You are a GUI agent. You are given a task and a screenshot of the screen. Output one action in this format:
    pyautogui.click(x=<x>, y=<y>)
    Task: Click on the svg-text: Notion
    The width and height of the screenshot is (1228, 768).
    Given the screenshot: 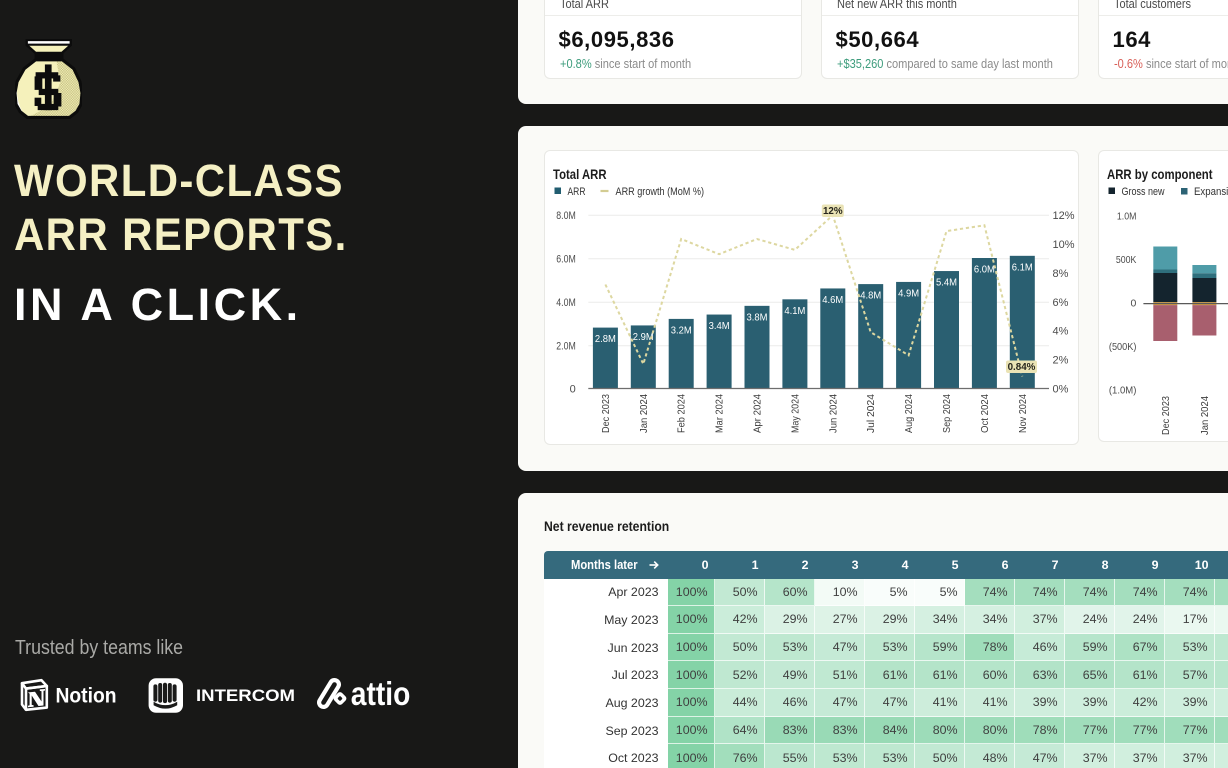 What is the action you would take?
    pyautogui.click(x=86, y=696)
    